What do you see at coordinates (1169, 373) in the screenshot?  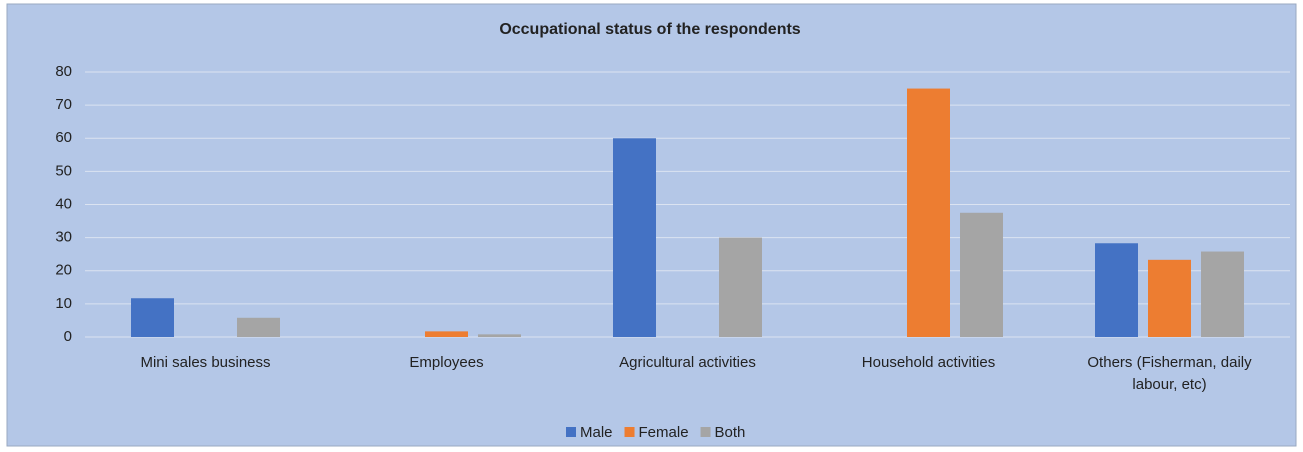 I see `x-tick-label: Others (Fisherman, daily labour, etc)` at bounding box center [1169, 373].